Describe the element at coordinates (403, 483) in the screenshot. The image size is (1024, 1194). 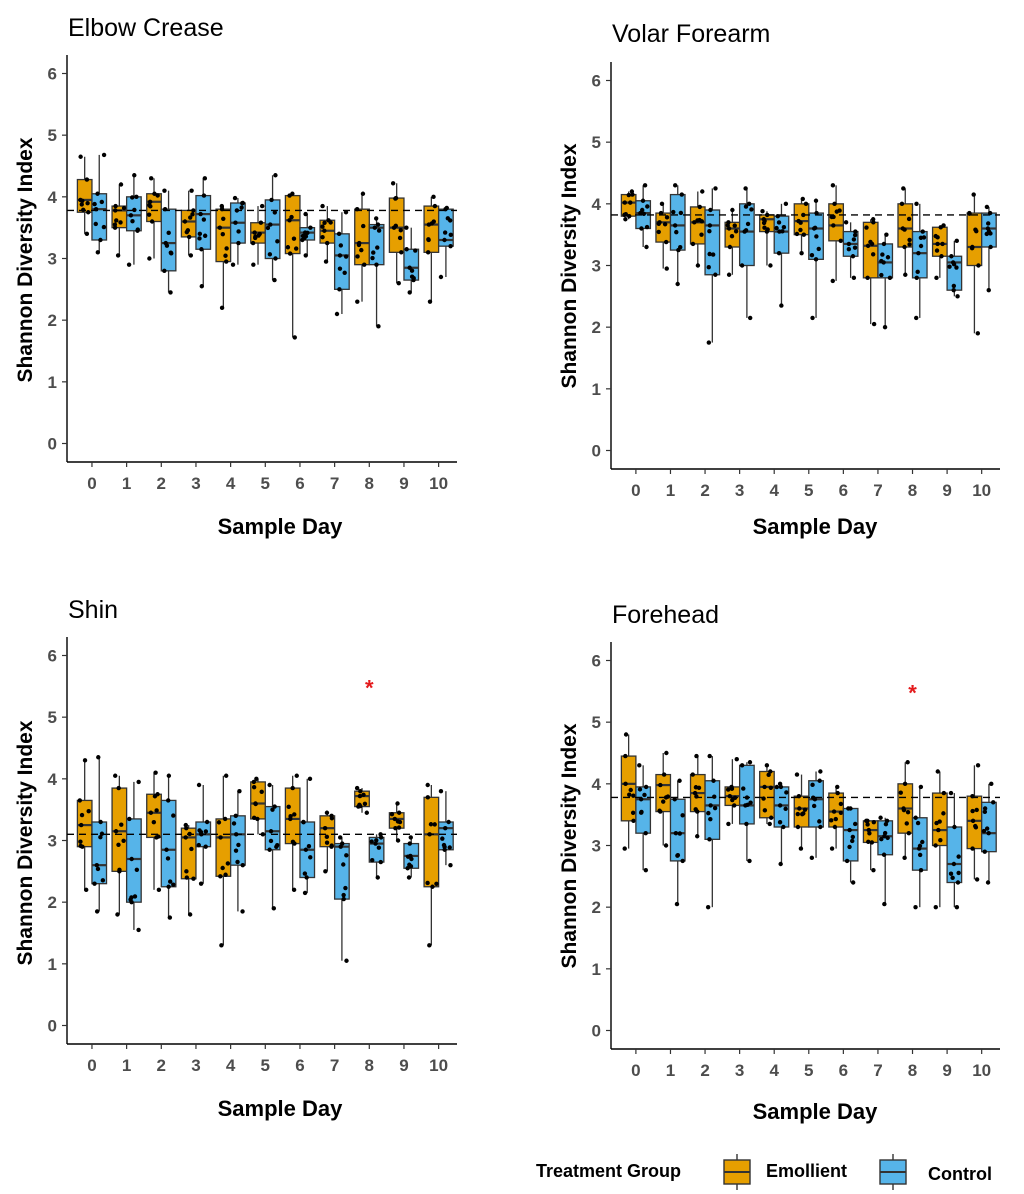
I see `x-tick-label: 9` at that location.